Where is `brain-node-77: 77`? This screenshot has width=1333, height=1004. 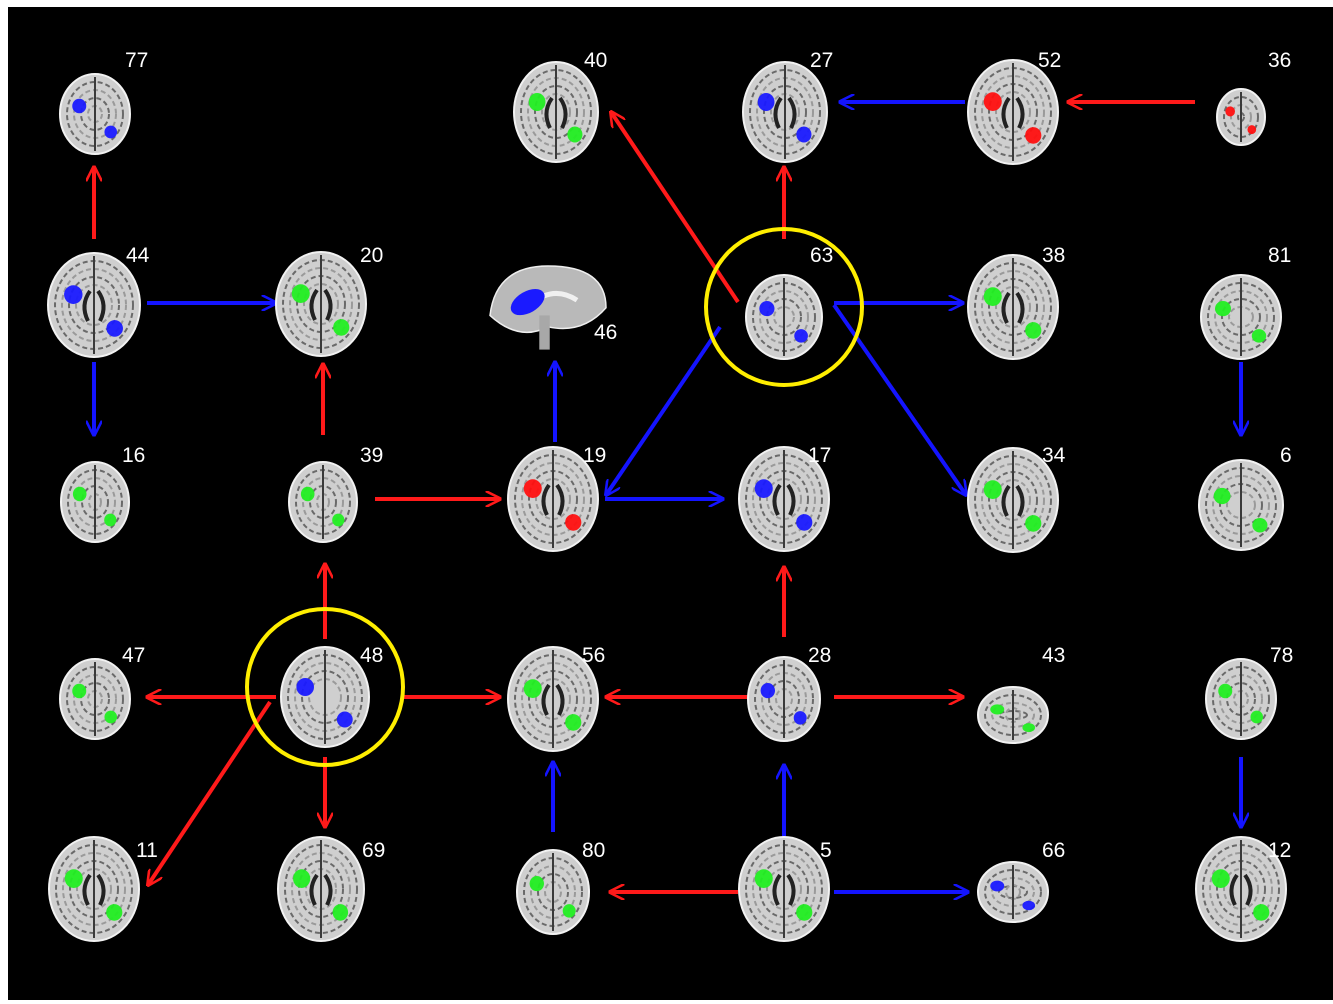 brain-node-77: 77 is located at coordinates (103, 102).